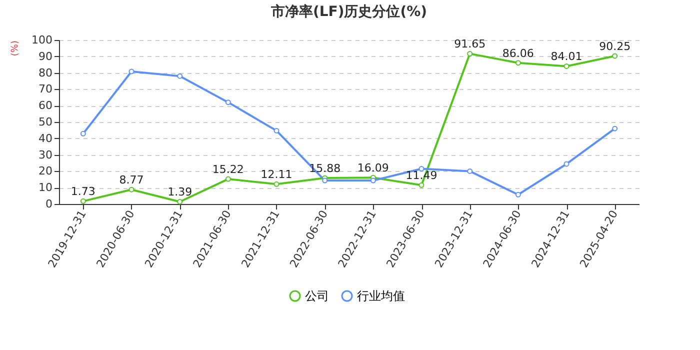 Image resolution: width=700 pixels, height=350 pixels. What do you see at coordinates (45, 171) in the screenshot?
I see `y-tick-label: 20` at bounding box center [45, 171].